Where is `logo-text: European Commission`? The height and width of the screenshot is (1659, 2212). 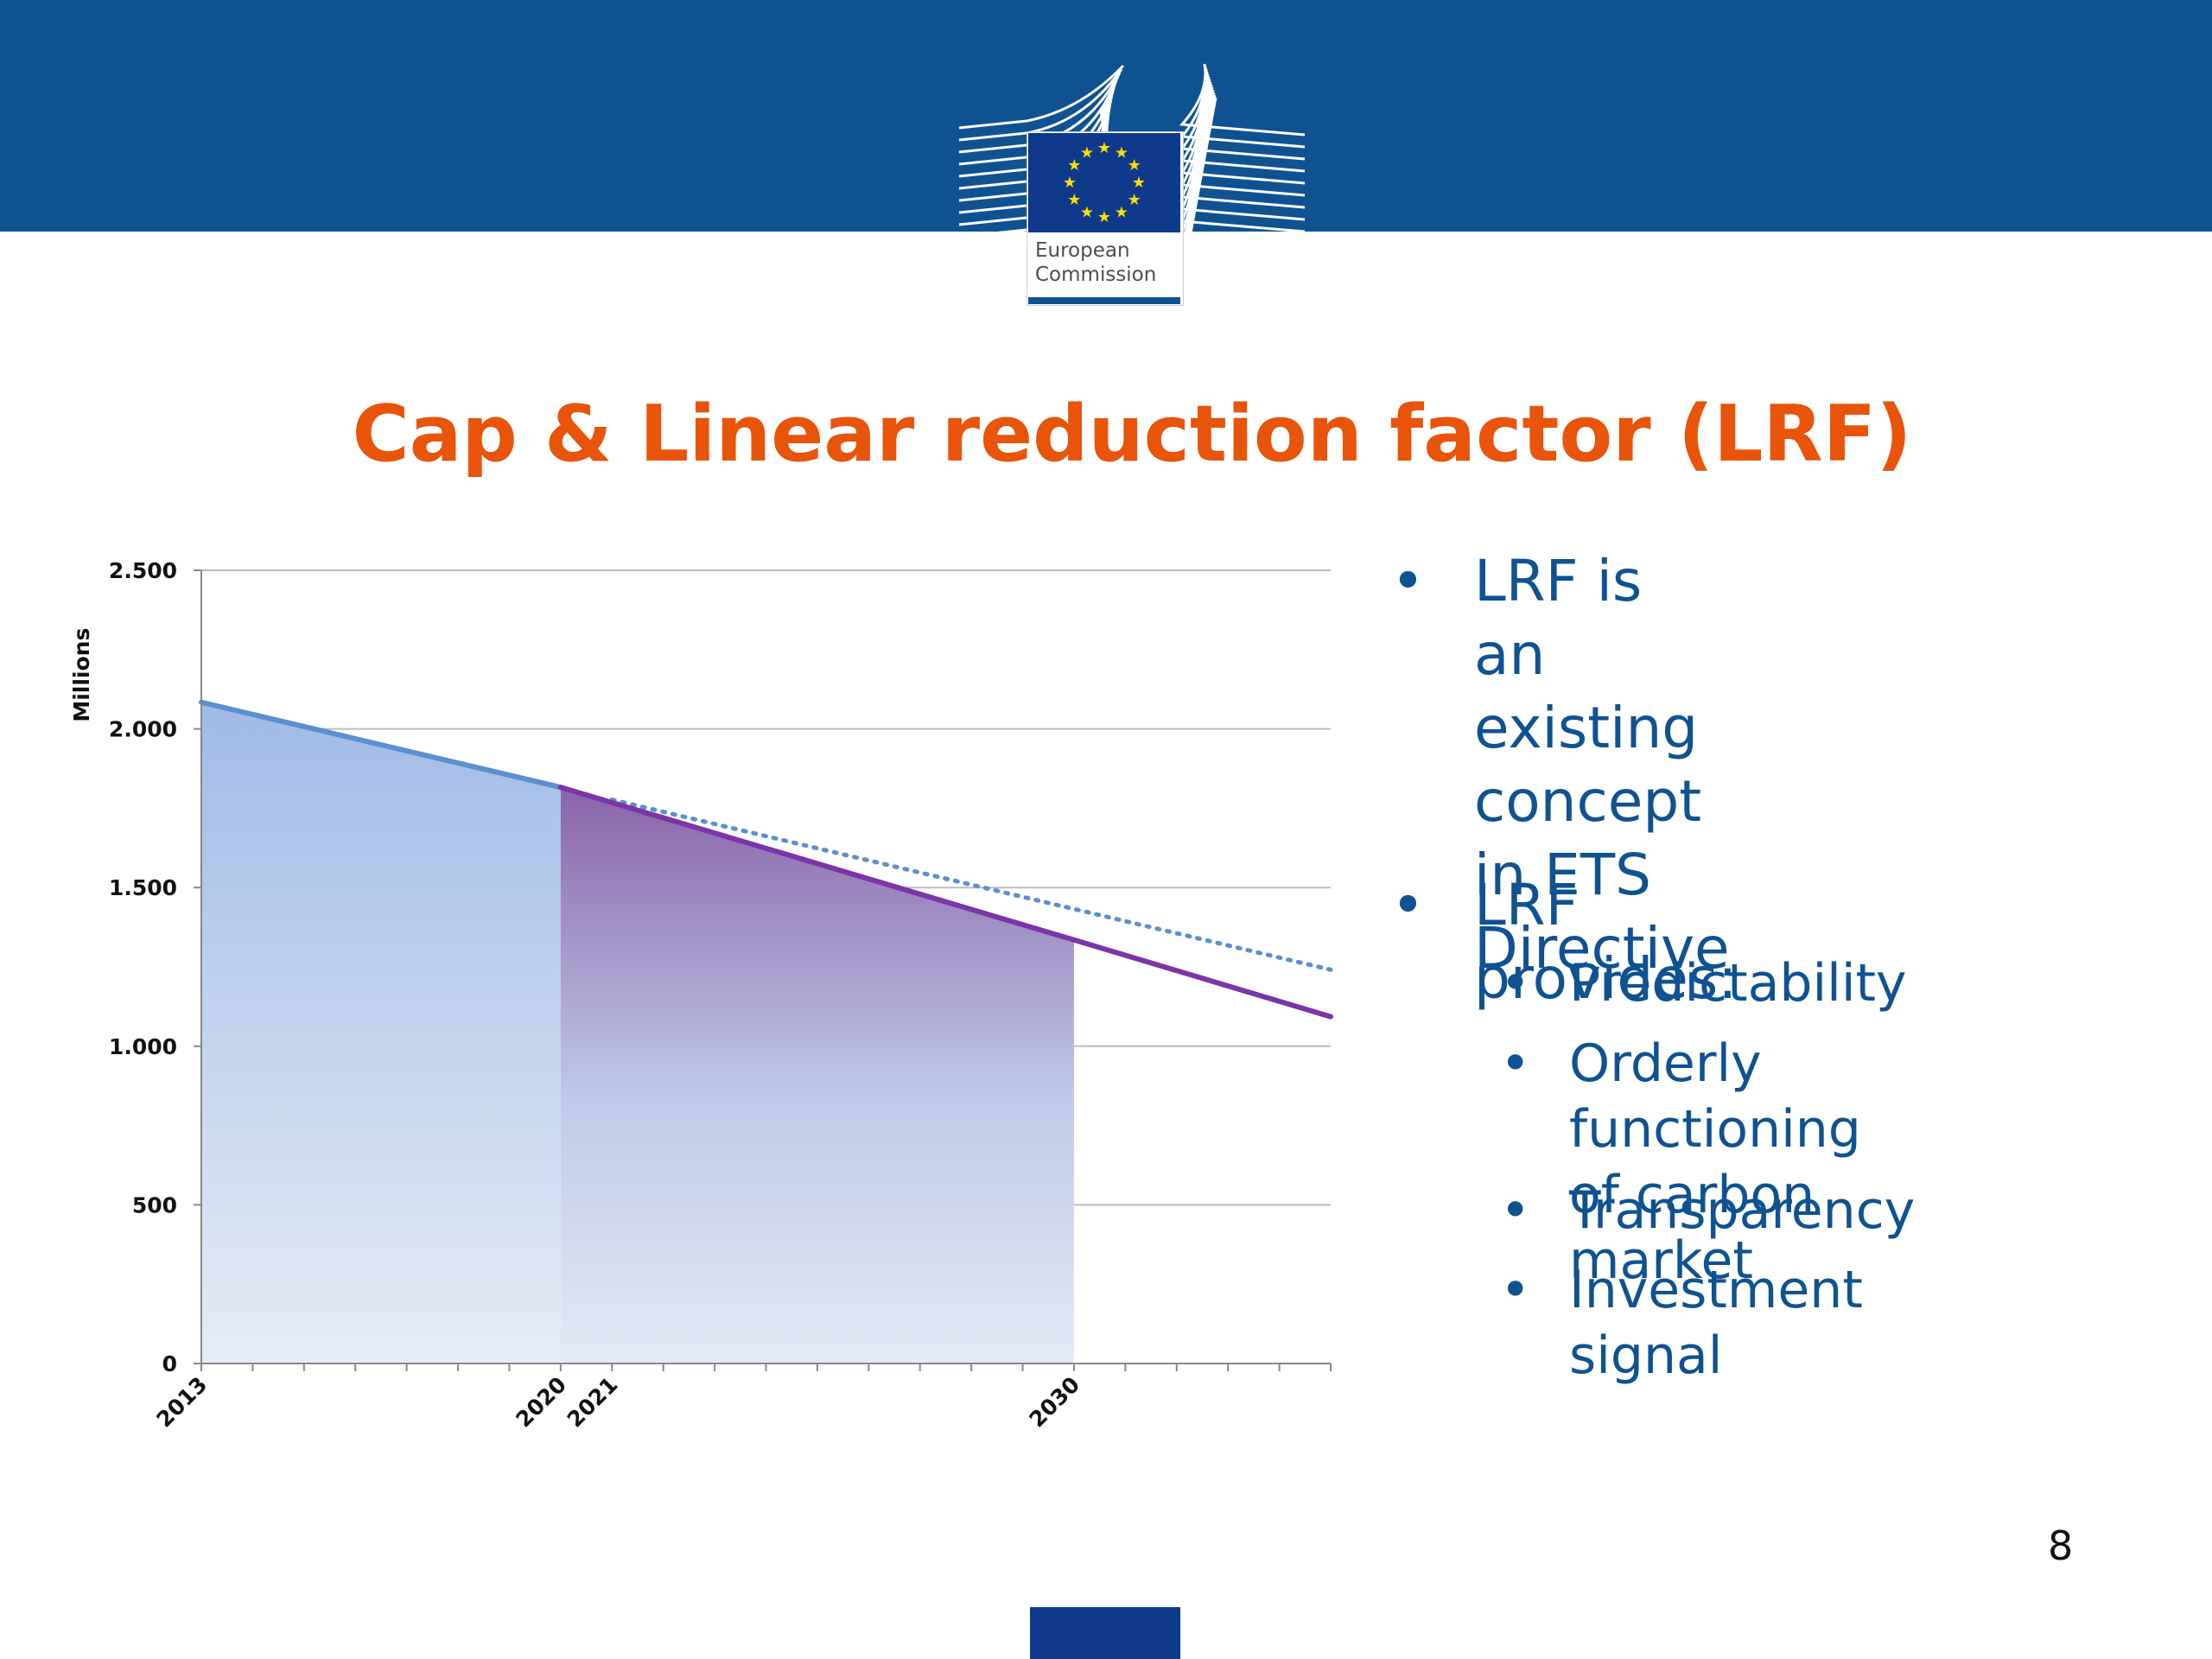
logo-text: European Commission is located at coordinates (1108, 262).